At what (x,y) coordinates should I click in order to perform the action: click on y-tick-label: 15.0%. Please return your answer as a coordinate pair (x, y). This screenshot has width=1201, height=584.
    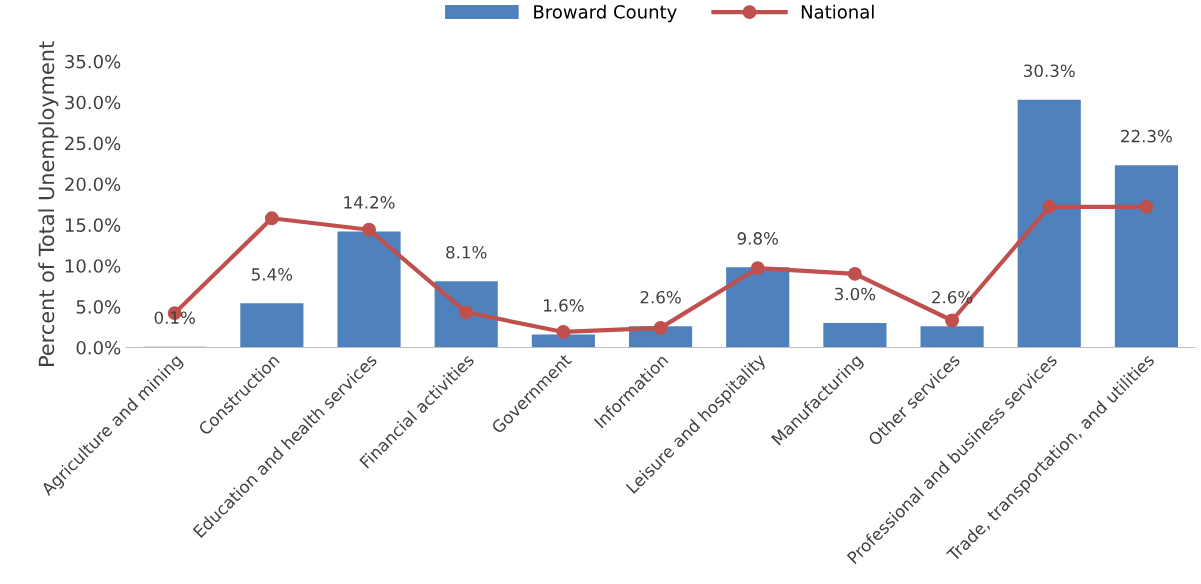
    Looking at the image, I should click on (93, 225).